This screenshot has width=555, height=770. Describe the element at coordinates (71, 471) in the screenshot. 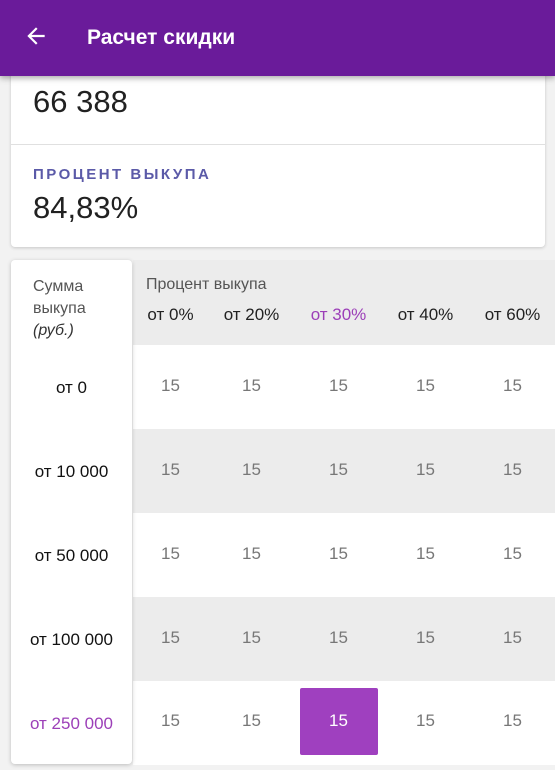

I see `amount-row-10000: от 10 000` at that location.